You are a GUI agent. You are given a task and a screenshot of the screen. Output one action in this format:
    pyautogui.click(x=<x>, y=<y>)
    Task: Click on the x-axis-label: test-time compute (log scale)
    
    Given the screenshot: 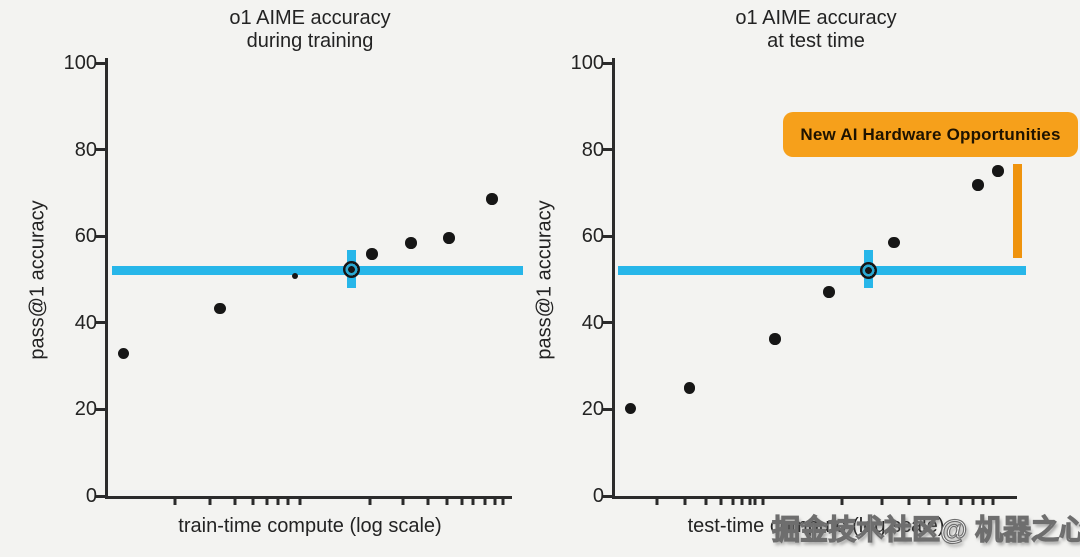 What is the action you would take?
    pyautogui.click(x=816, y=526)
    